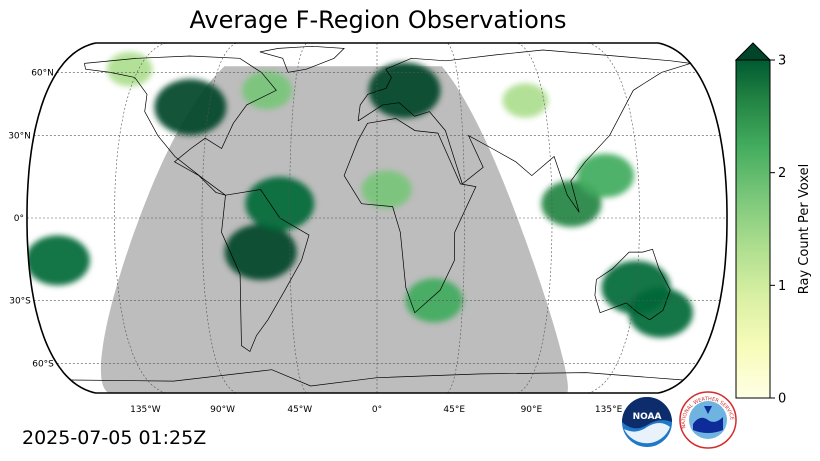 The width and height of the screenshot is (820, 461). I want to click on colorbar-tick-label: 3, so click(782, 61).